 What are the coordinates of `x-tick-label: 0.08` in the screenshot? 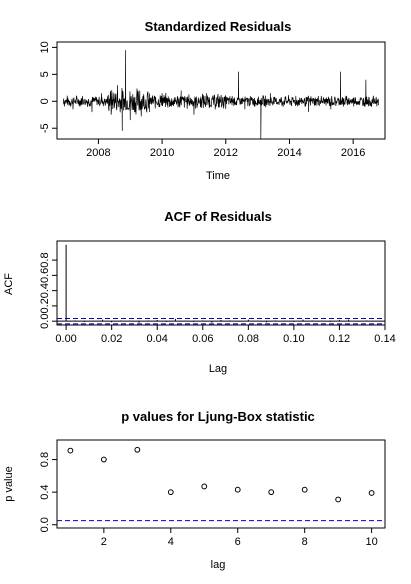 It's located at (248, 339).